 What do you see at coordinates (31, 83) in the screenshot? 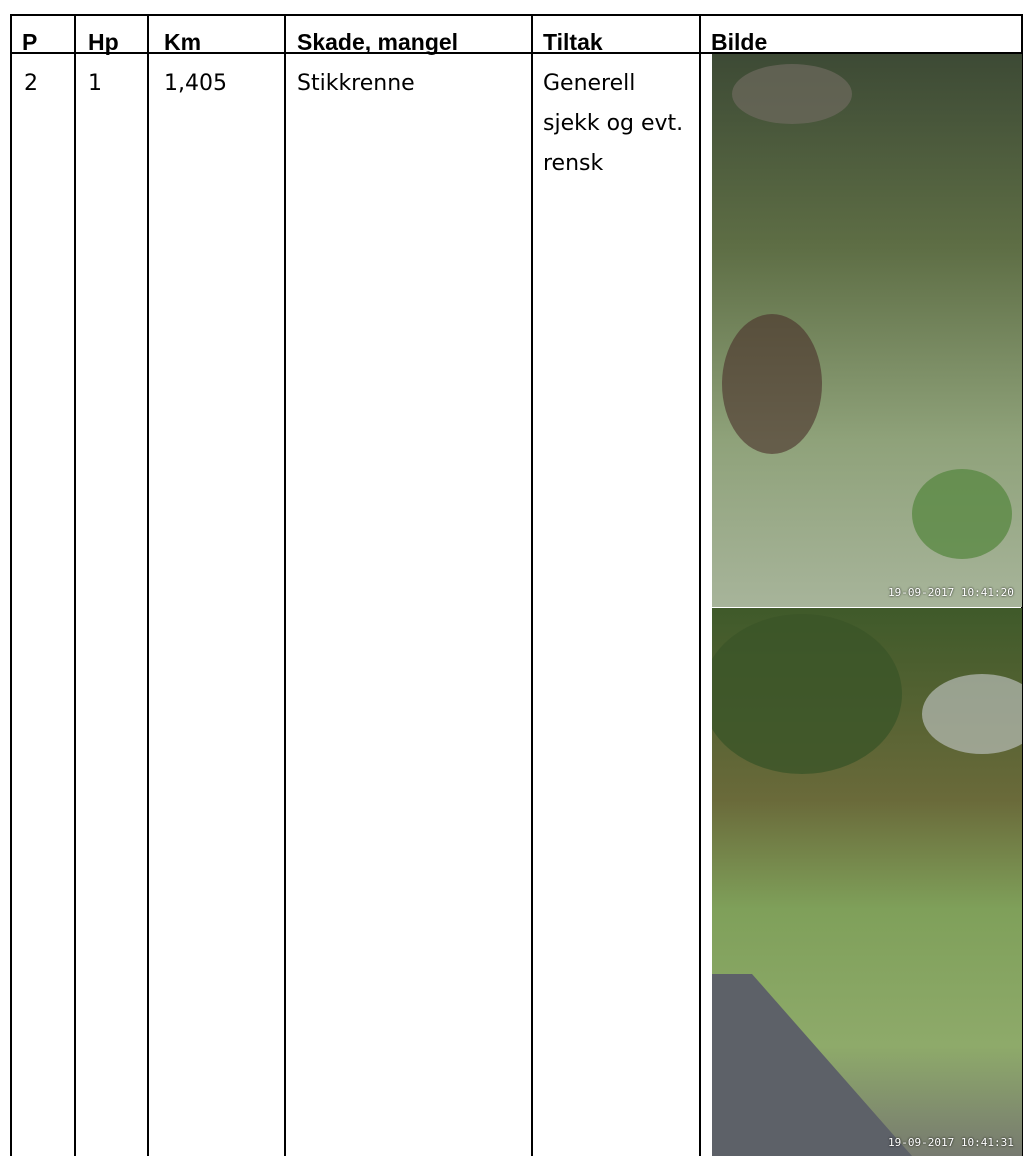
I see `cell: 2` at bounding box center [31, 83].